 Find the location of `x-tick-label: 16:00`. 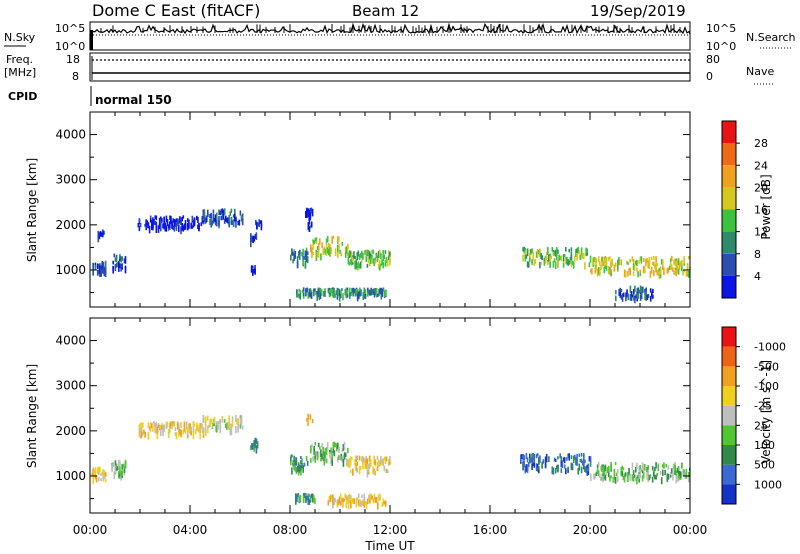

x-tick-label: 16:00 is located at coordinates (490, 530).